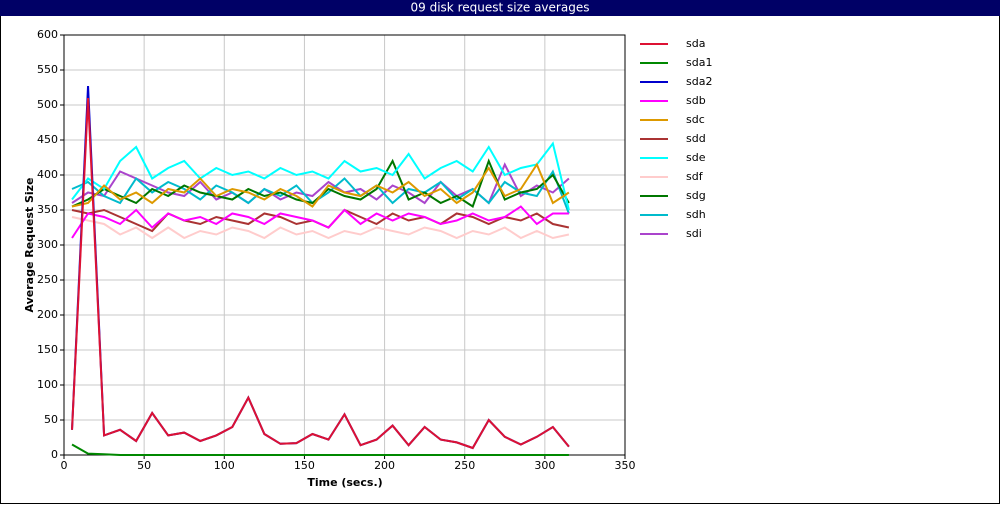 The height and width of the screenshot is (508, 1000). What do you see at coordinates (699, 81) in the screenshot?
I see `legend-label: sda2` at bounding box center [699, 81].